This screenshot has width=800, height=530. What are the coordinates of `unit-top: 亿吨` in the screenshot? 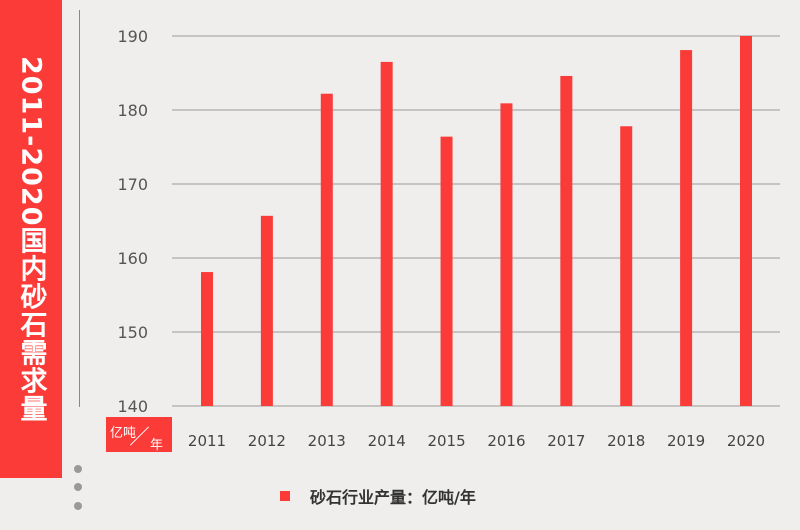 It's located at (123, 433).